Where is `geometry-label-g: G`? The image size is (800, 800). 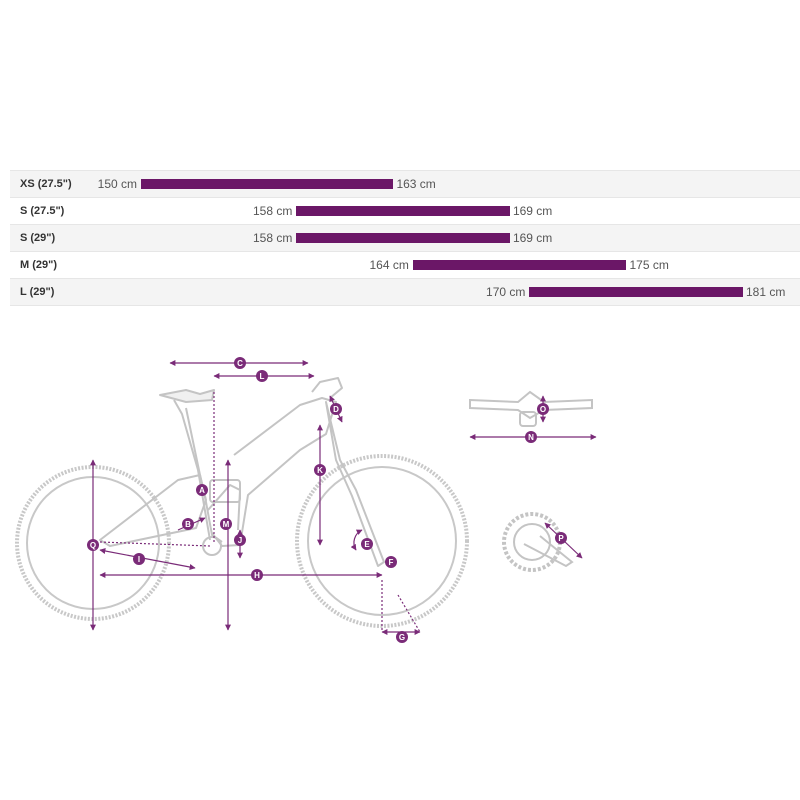 geometry-label-g: G is located at coordinates (402, 637).